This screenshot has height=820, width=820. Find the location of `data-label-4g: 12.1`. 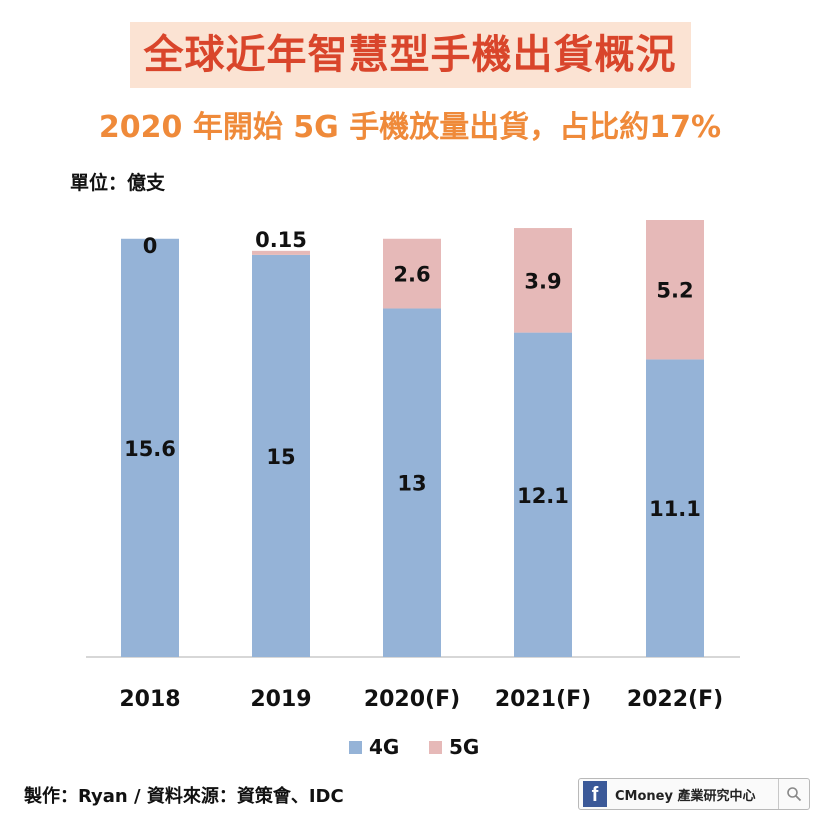

data-label-4g: 12.1 is located at coordinates (543, 496).